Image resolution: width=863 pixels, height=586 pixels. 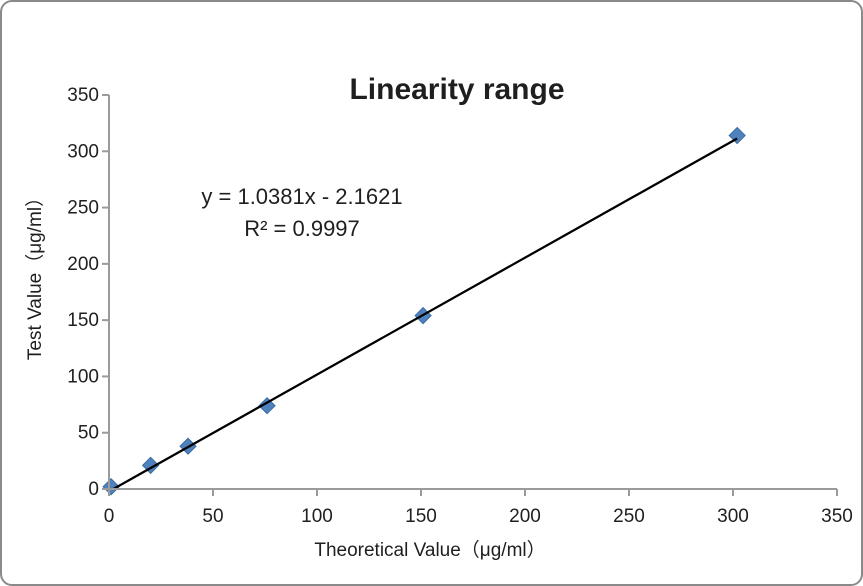 What do you see at coordinates (429, 550) in the screenshot?
I see `x-axis-title: Theoretical Value（μg/ml）` at bounding box center [429, 550].